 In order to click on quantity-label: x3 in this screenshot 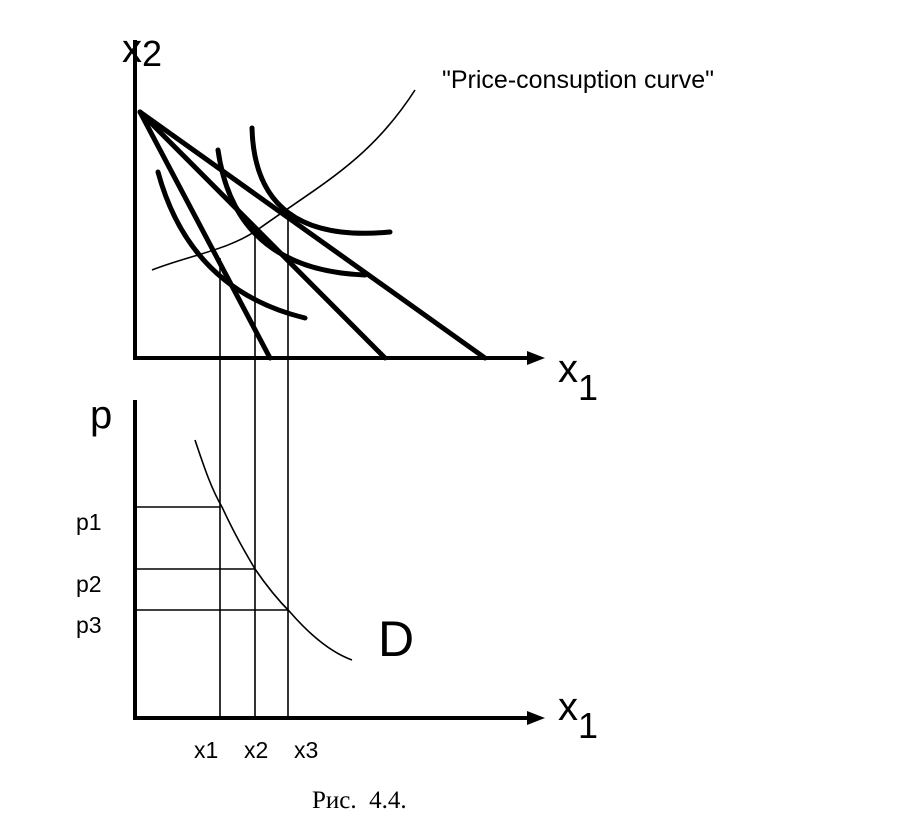, I will do `click(306, 750)`.